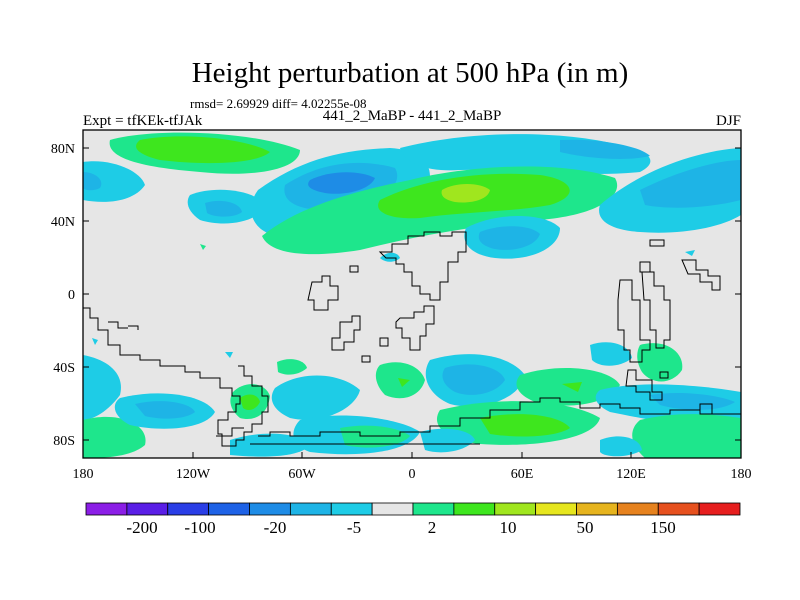  What do you see at coordinates (141, 527) in the screenshot?
I see `colorbar-label: -200` at bounding box center [141, 527].